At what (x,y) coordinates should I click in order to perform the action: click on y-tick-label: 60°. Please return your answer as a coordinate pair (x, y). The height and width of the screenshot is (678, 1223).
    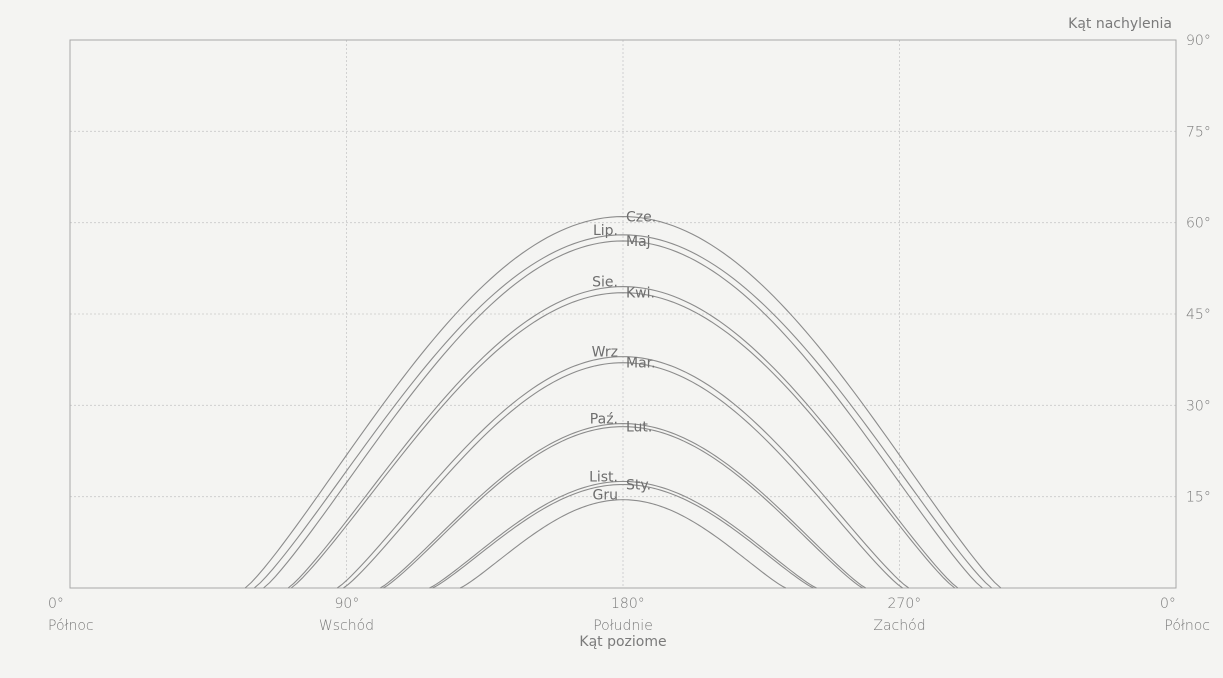
    Looking at the image, I should click on (1198, 224).